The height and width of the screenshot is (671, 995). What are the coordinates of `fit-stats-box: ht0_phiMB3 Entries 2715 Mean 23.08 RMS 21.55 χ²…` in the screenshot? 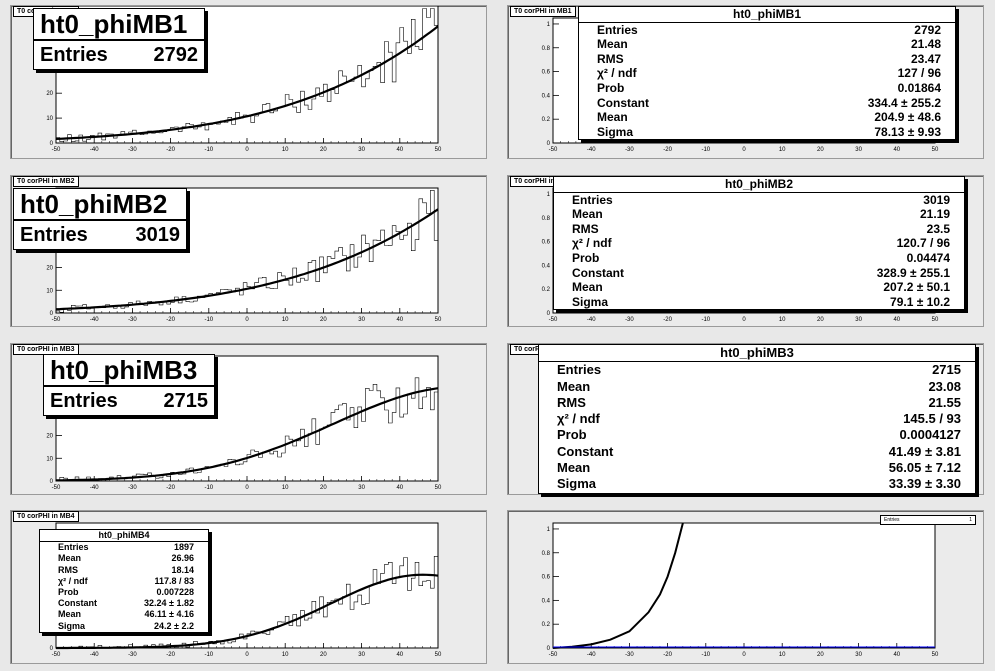 It's located at (757, 419).